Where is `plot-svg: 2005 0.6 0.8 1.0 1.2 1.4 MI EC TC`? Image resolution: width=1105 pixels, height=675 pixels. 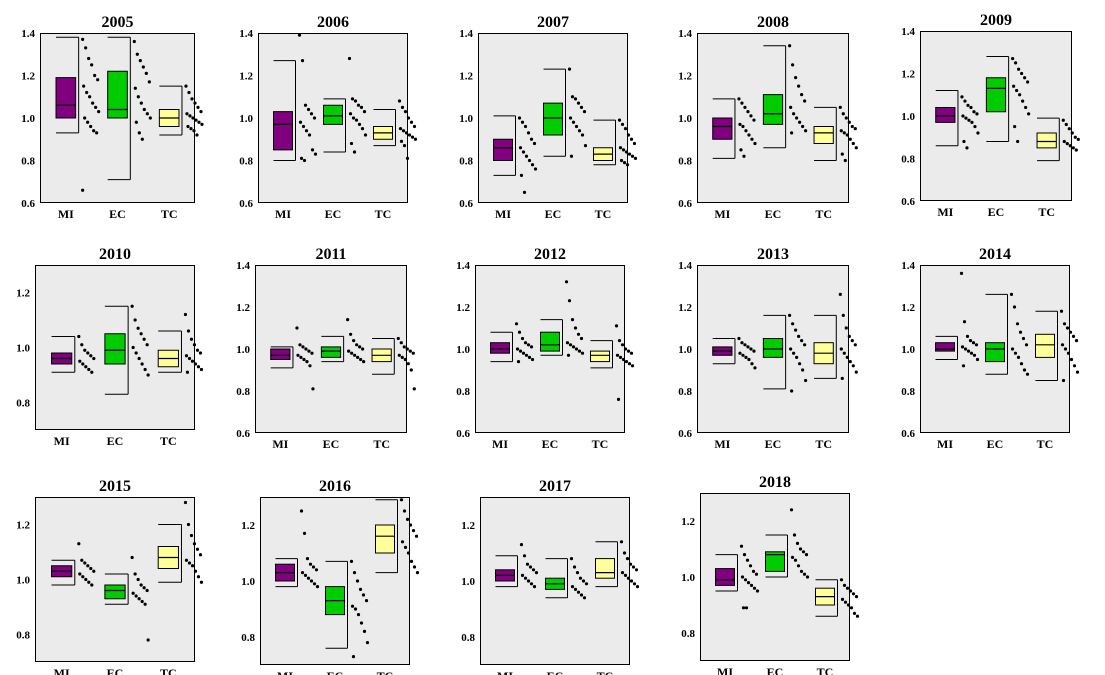
plot-svg: 2005 0.6 0.8 1.0 1.2 1.4 MI EC TC is located at coordinates (112, 117).